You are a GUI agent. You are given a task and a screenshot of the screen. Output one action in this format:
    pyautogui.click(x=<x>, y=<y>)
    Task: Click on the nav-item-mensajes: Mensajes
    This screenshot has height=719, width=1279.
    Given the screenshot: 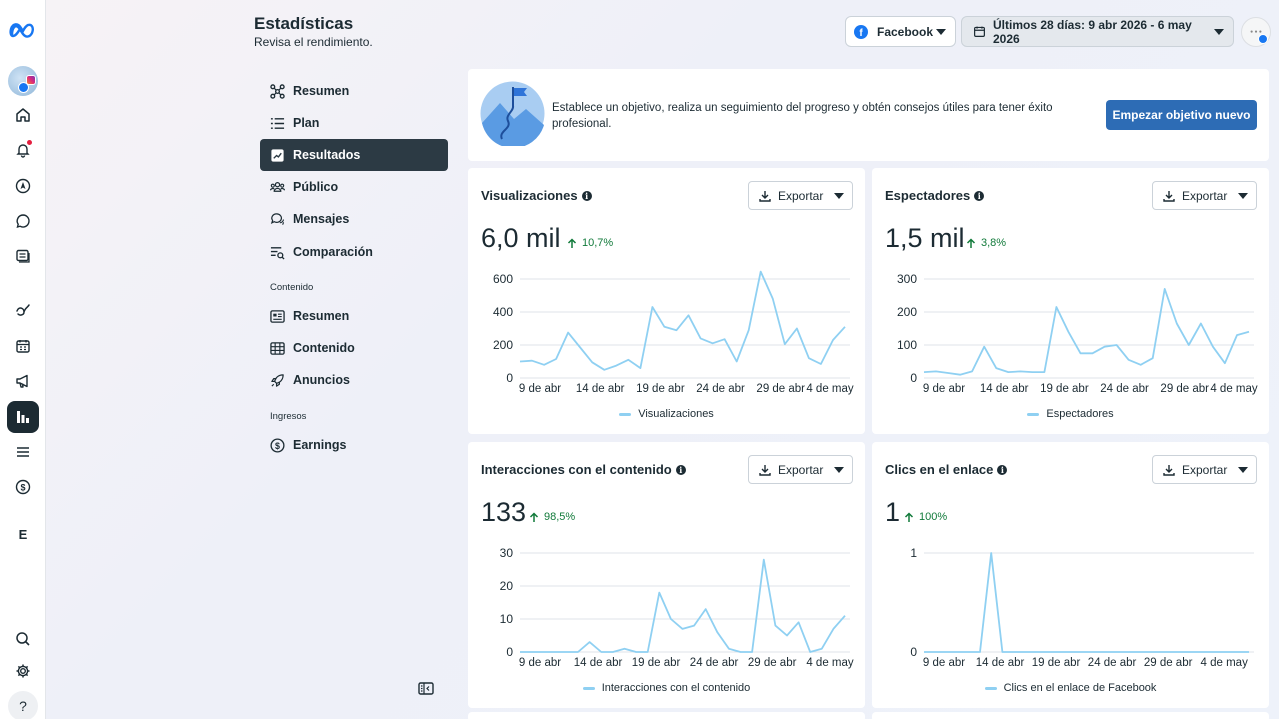 What is the action you would take?
    pyautogui.click(x=354, y=219)
    